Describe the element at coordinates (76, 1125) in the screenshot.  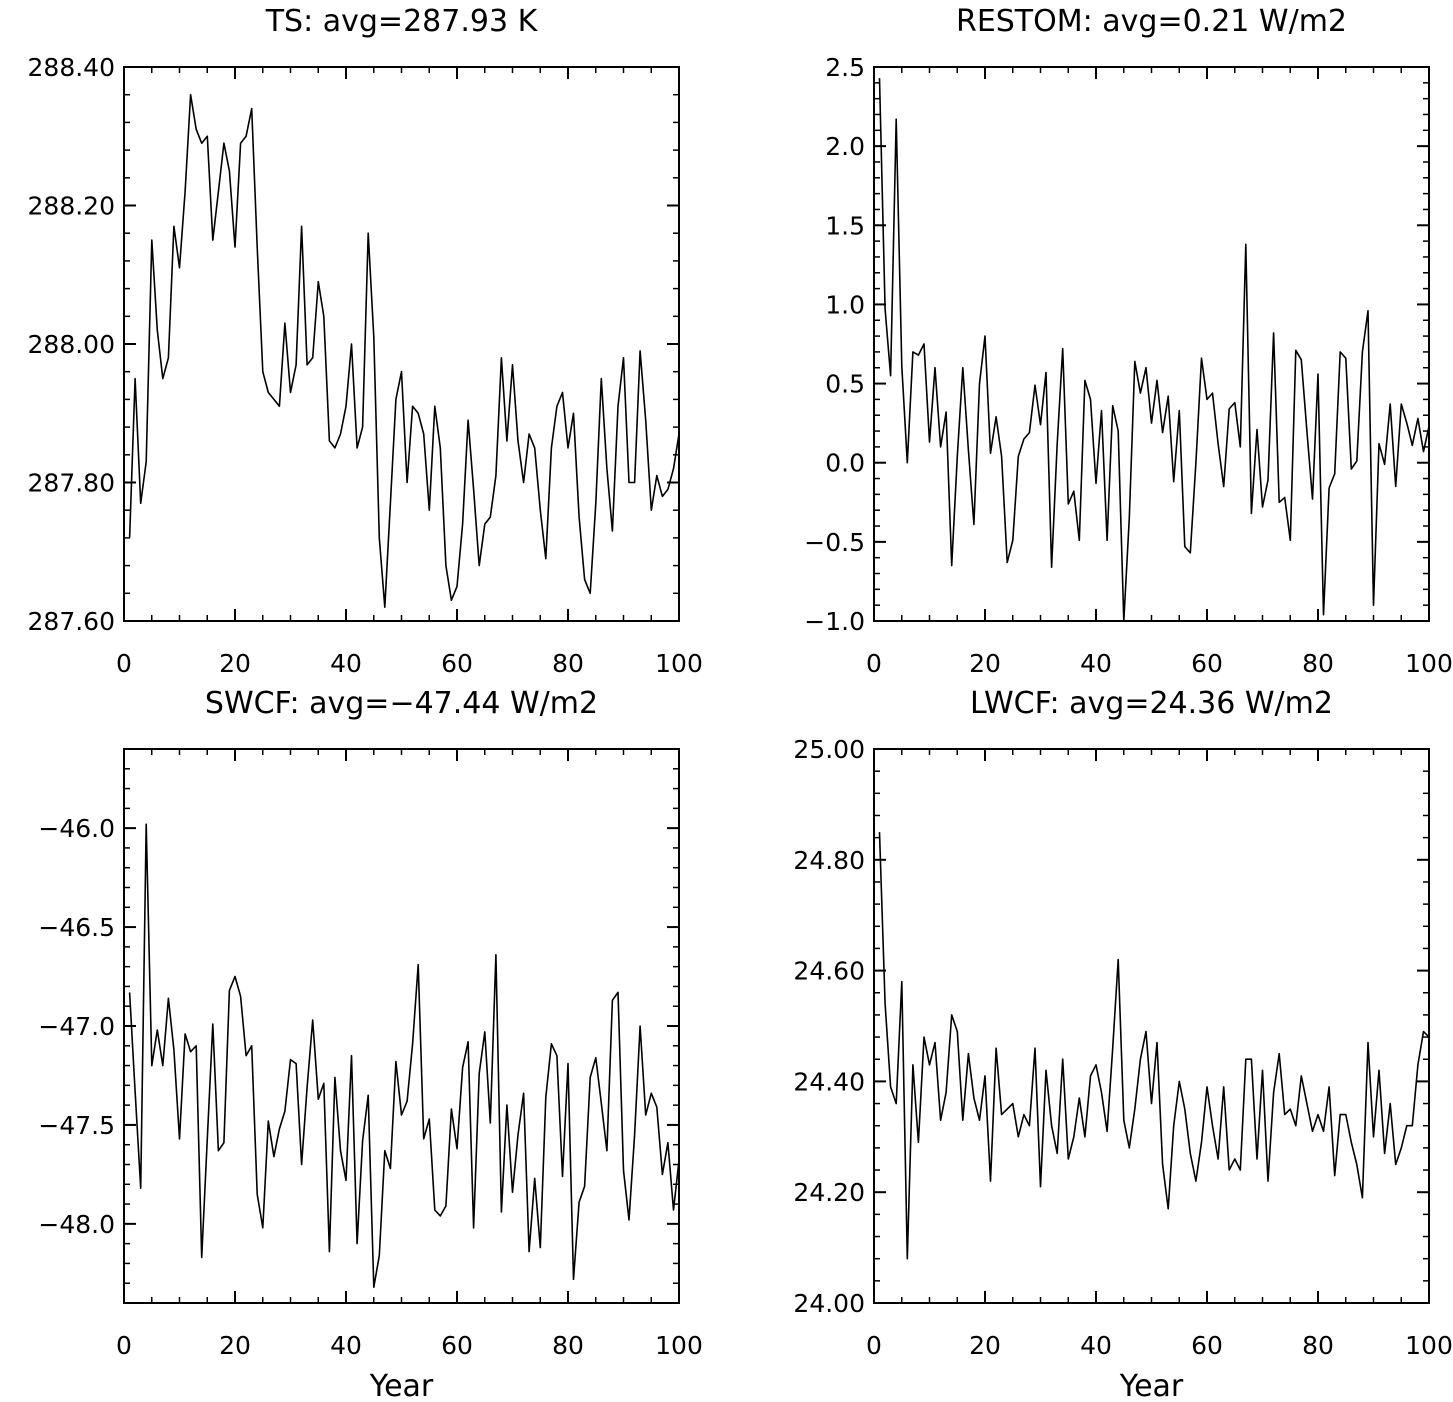
I see `y-tick-label: −47.5` at that location.